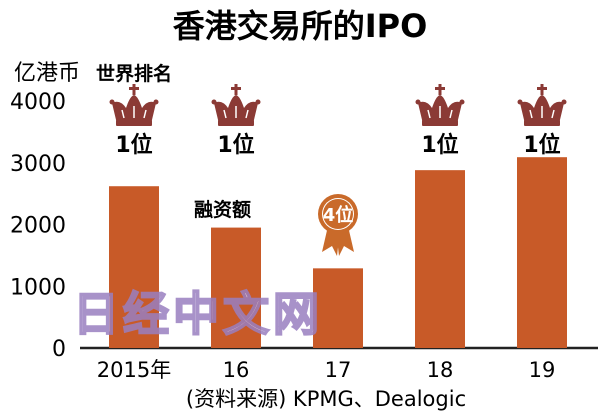  I want to click on y-tick-label: 0, so click(59, 349).